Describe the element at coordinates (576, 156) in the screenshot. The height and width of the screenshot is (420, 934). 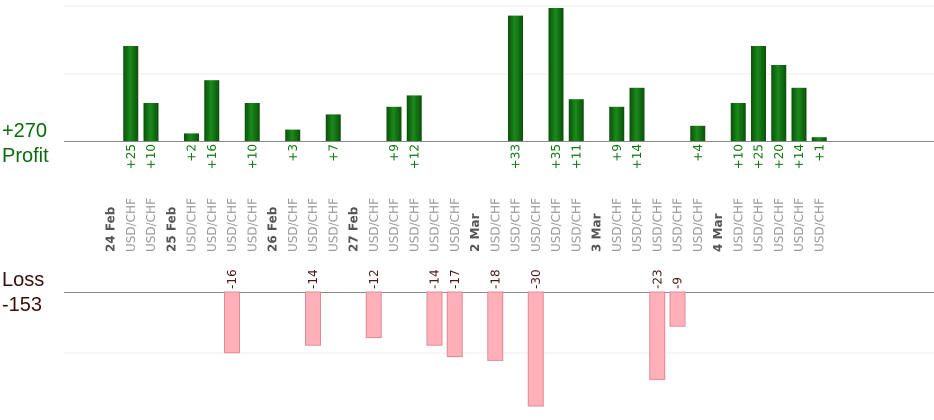
I see `profit-value-label: +11` at that location.